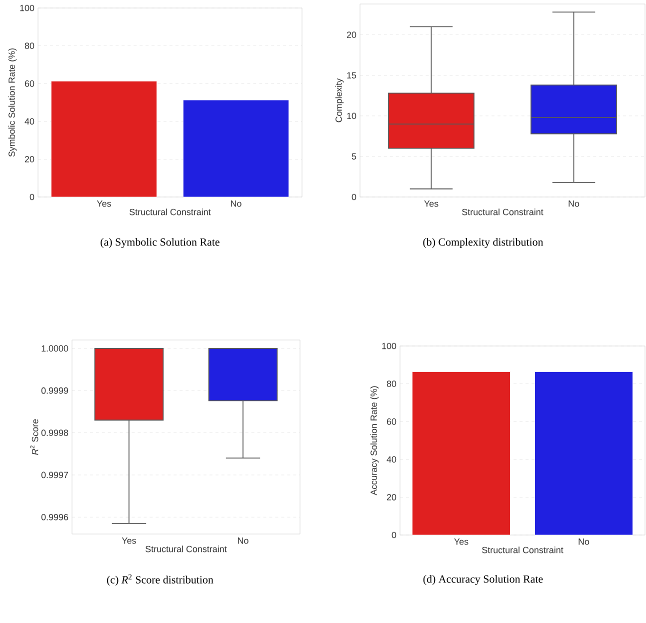 The width and height of the screenshot is (646, 623). Describe the element at coordinates (160, 243) in the screenshot. I see `text: (a) Symbolic Solution Rate` at that location.